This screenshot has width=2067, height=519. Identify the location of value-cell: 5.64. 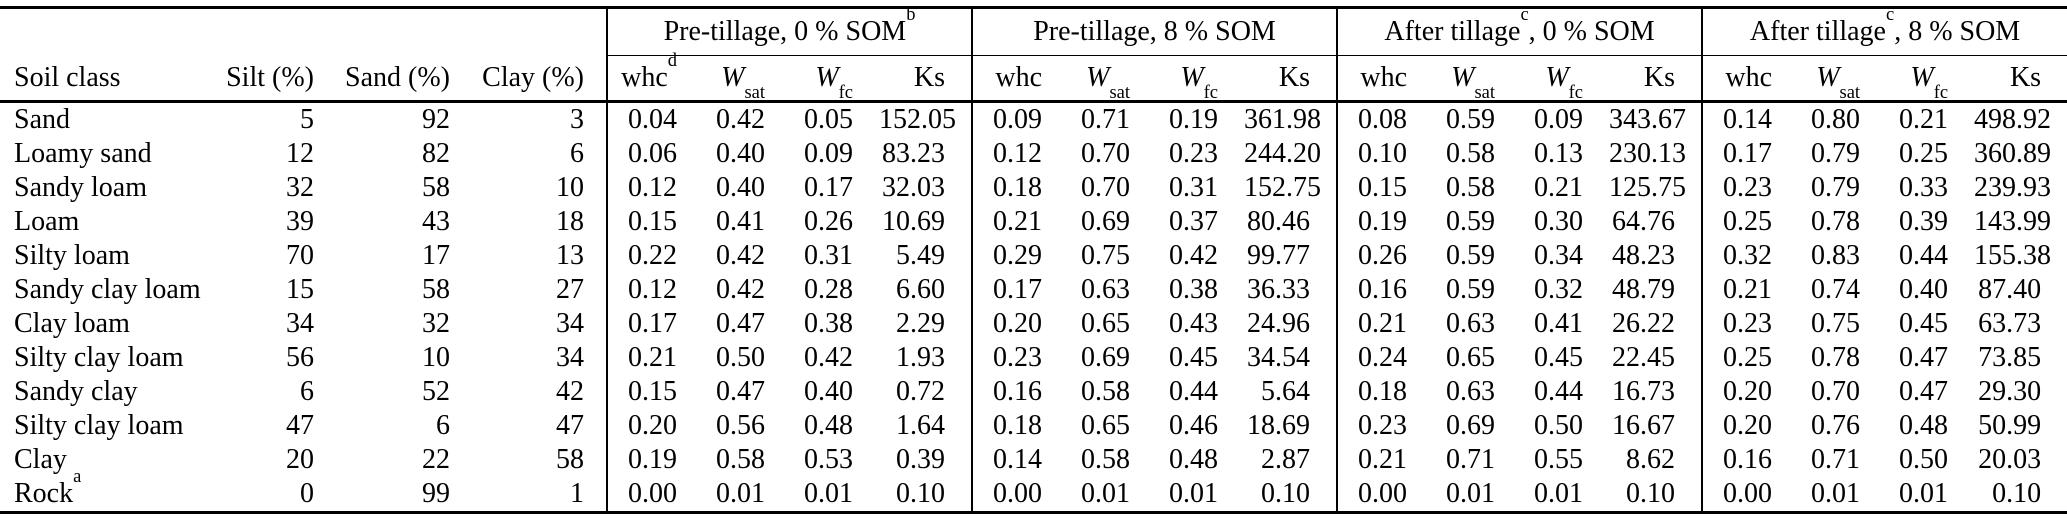
(1286, 391).